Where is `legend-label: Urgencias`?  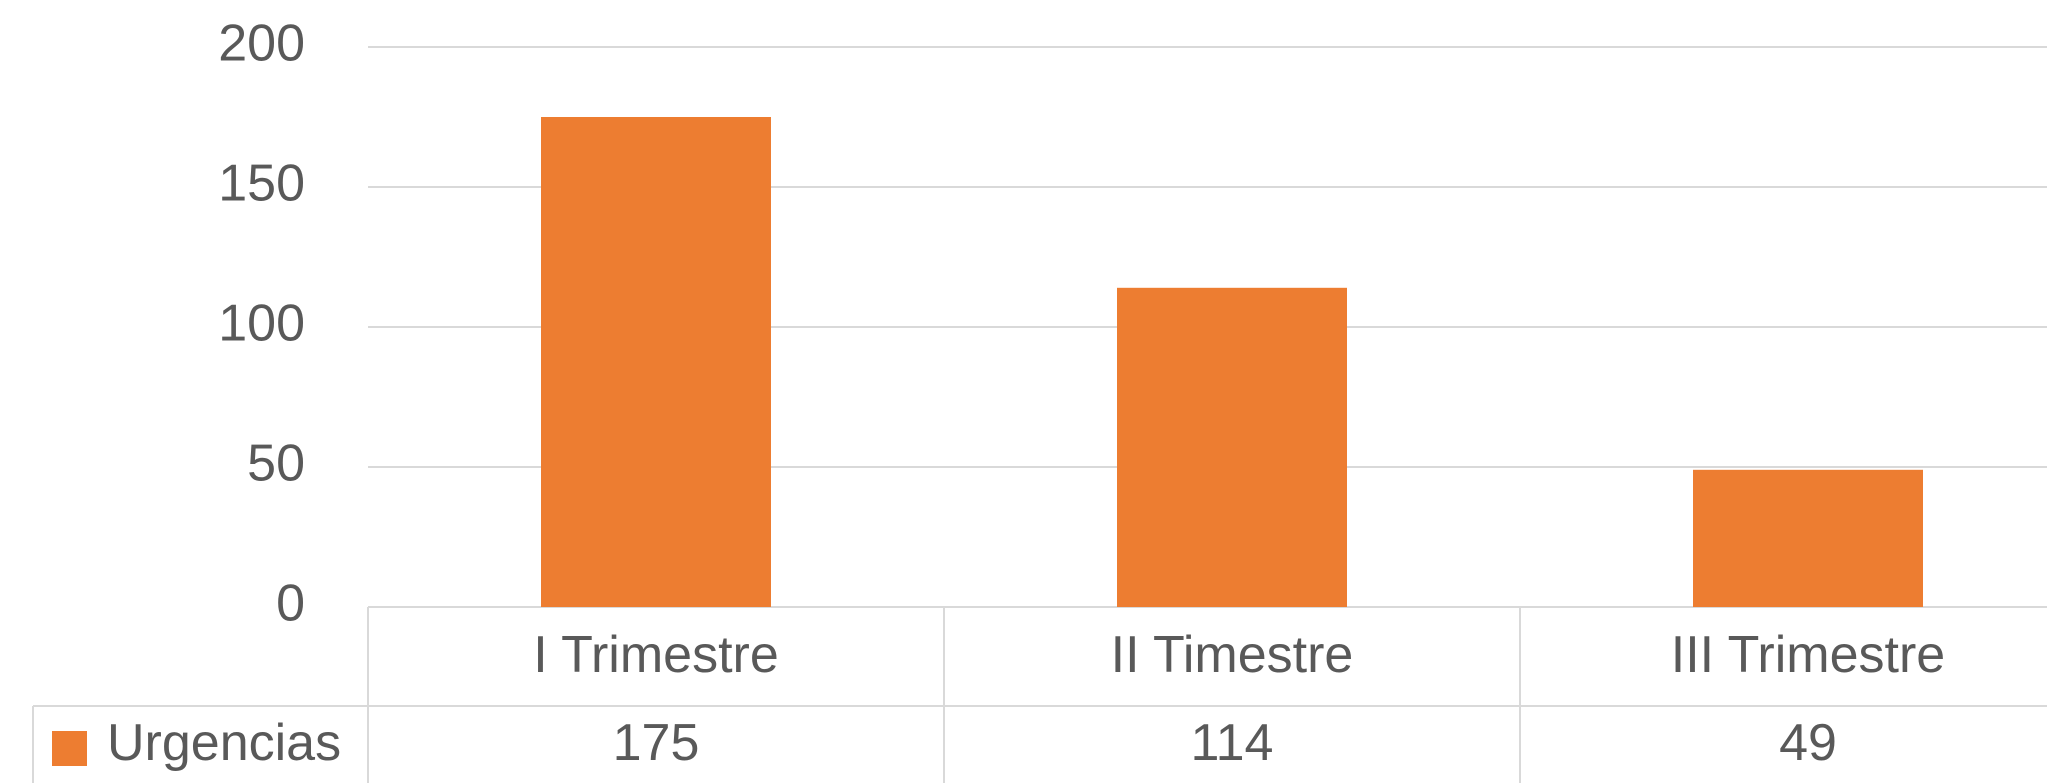 legend-label: Urgencias is located at coordinates (224, 743).